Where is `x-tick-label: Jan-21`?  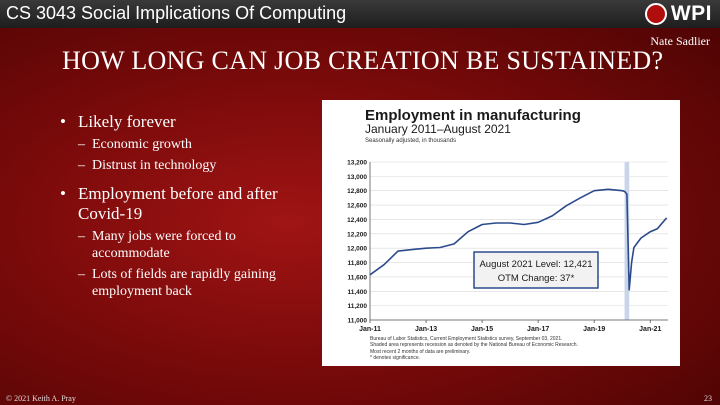
x-tick-label: Jan-21 is located at coordinates (650, 329).